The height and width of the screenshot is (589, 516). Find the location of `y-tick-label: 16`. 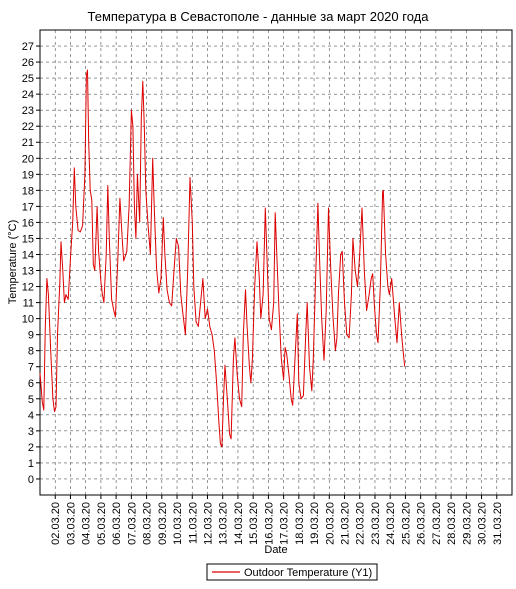

y-tick-label: 16 is located at coordinates (28, 223).